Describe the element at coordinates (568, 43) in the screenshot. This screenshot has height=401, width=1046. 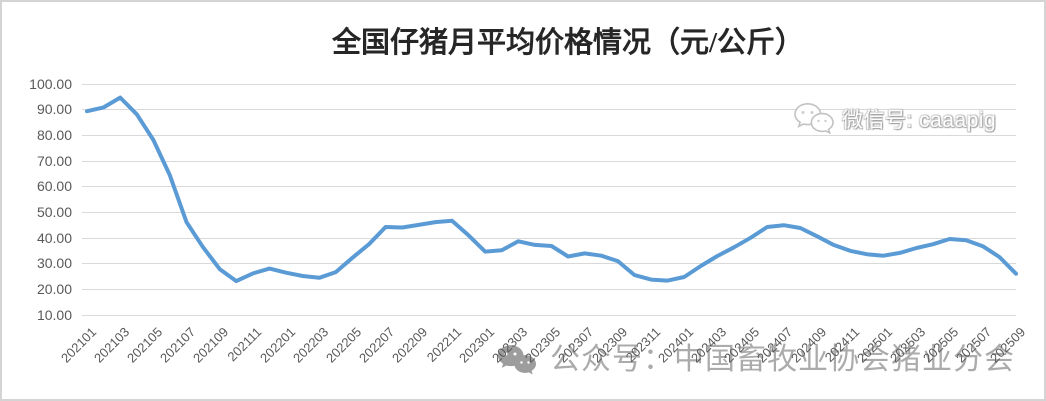
I see `chart-title: 全国仔猪月平均价格情况（元/公斤）` at that location.